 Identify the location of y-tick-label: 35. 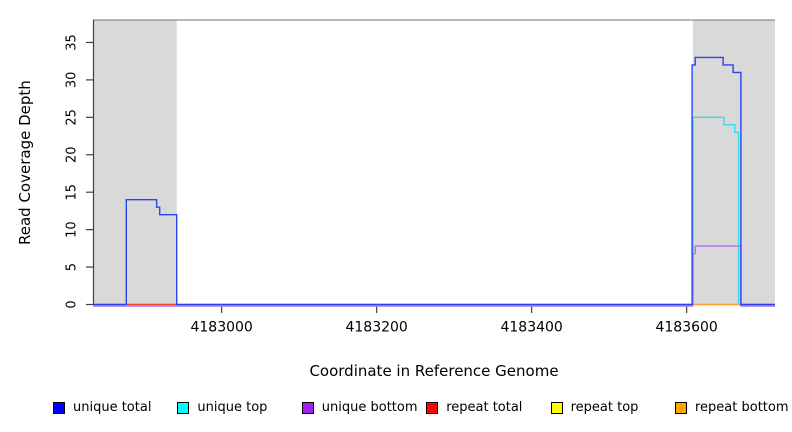
(72, 42).